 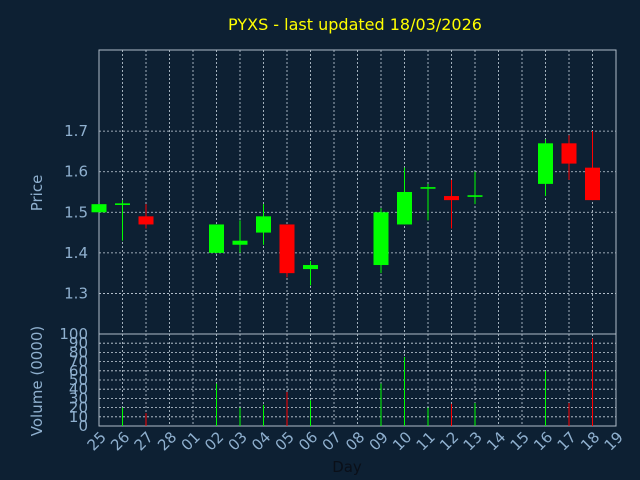 I want to click on volume-tick-label: 100, so click(x=73, y=334).